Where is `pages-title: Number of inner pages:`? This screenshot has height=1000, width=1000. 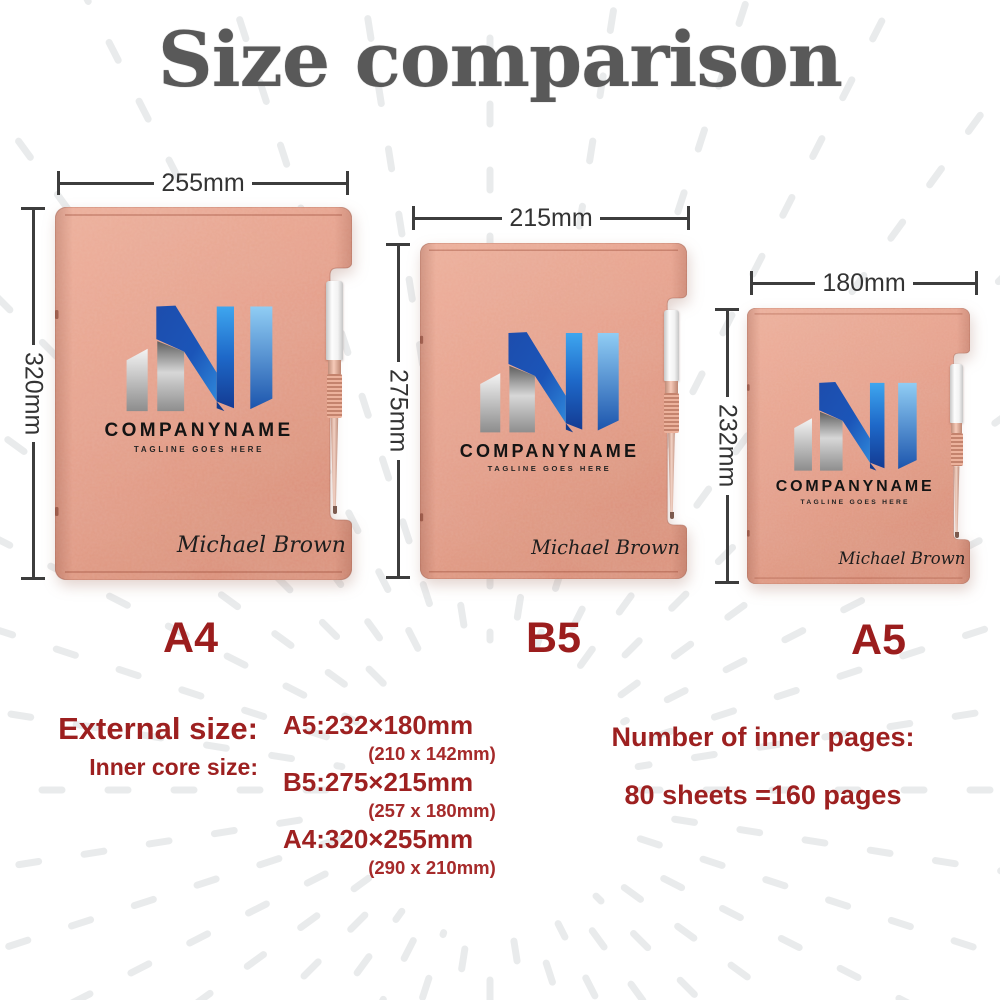
pages-title: Number of inner pages: is located at coordinates (763, 737).